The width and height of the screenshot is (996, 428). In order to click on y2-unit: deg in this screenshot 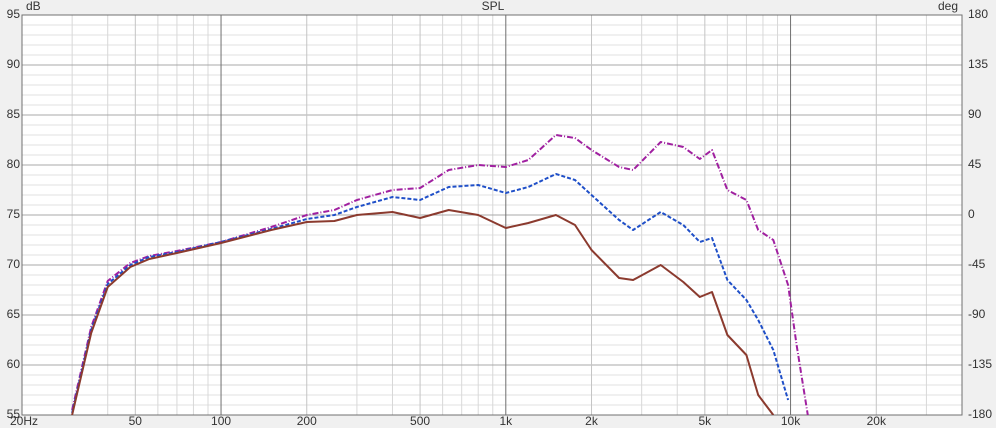, I will do `click(948, 6)`.